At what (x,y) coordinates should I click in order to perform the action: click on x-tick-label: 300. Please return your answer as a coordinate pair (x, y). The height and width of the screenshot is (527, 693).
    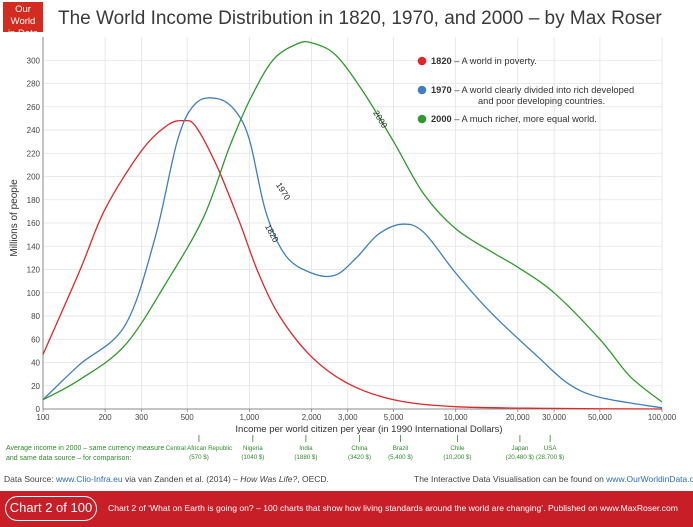
    Looking at the image, I should click on (142, 417).